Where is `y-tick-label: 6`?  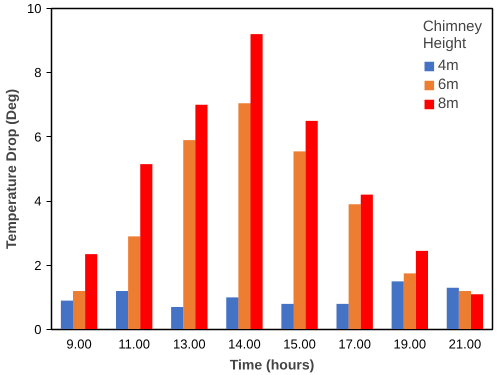 y-tick-label: 6 is located at coordinates (38, 136).